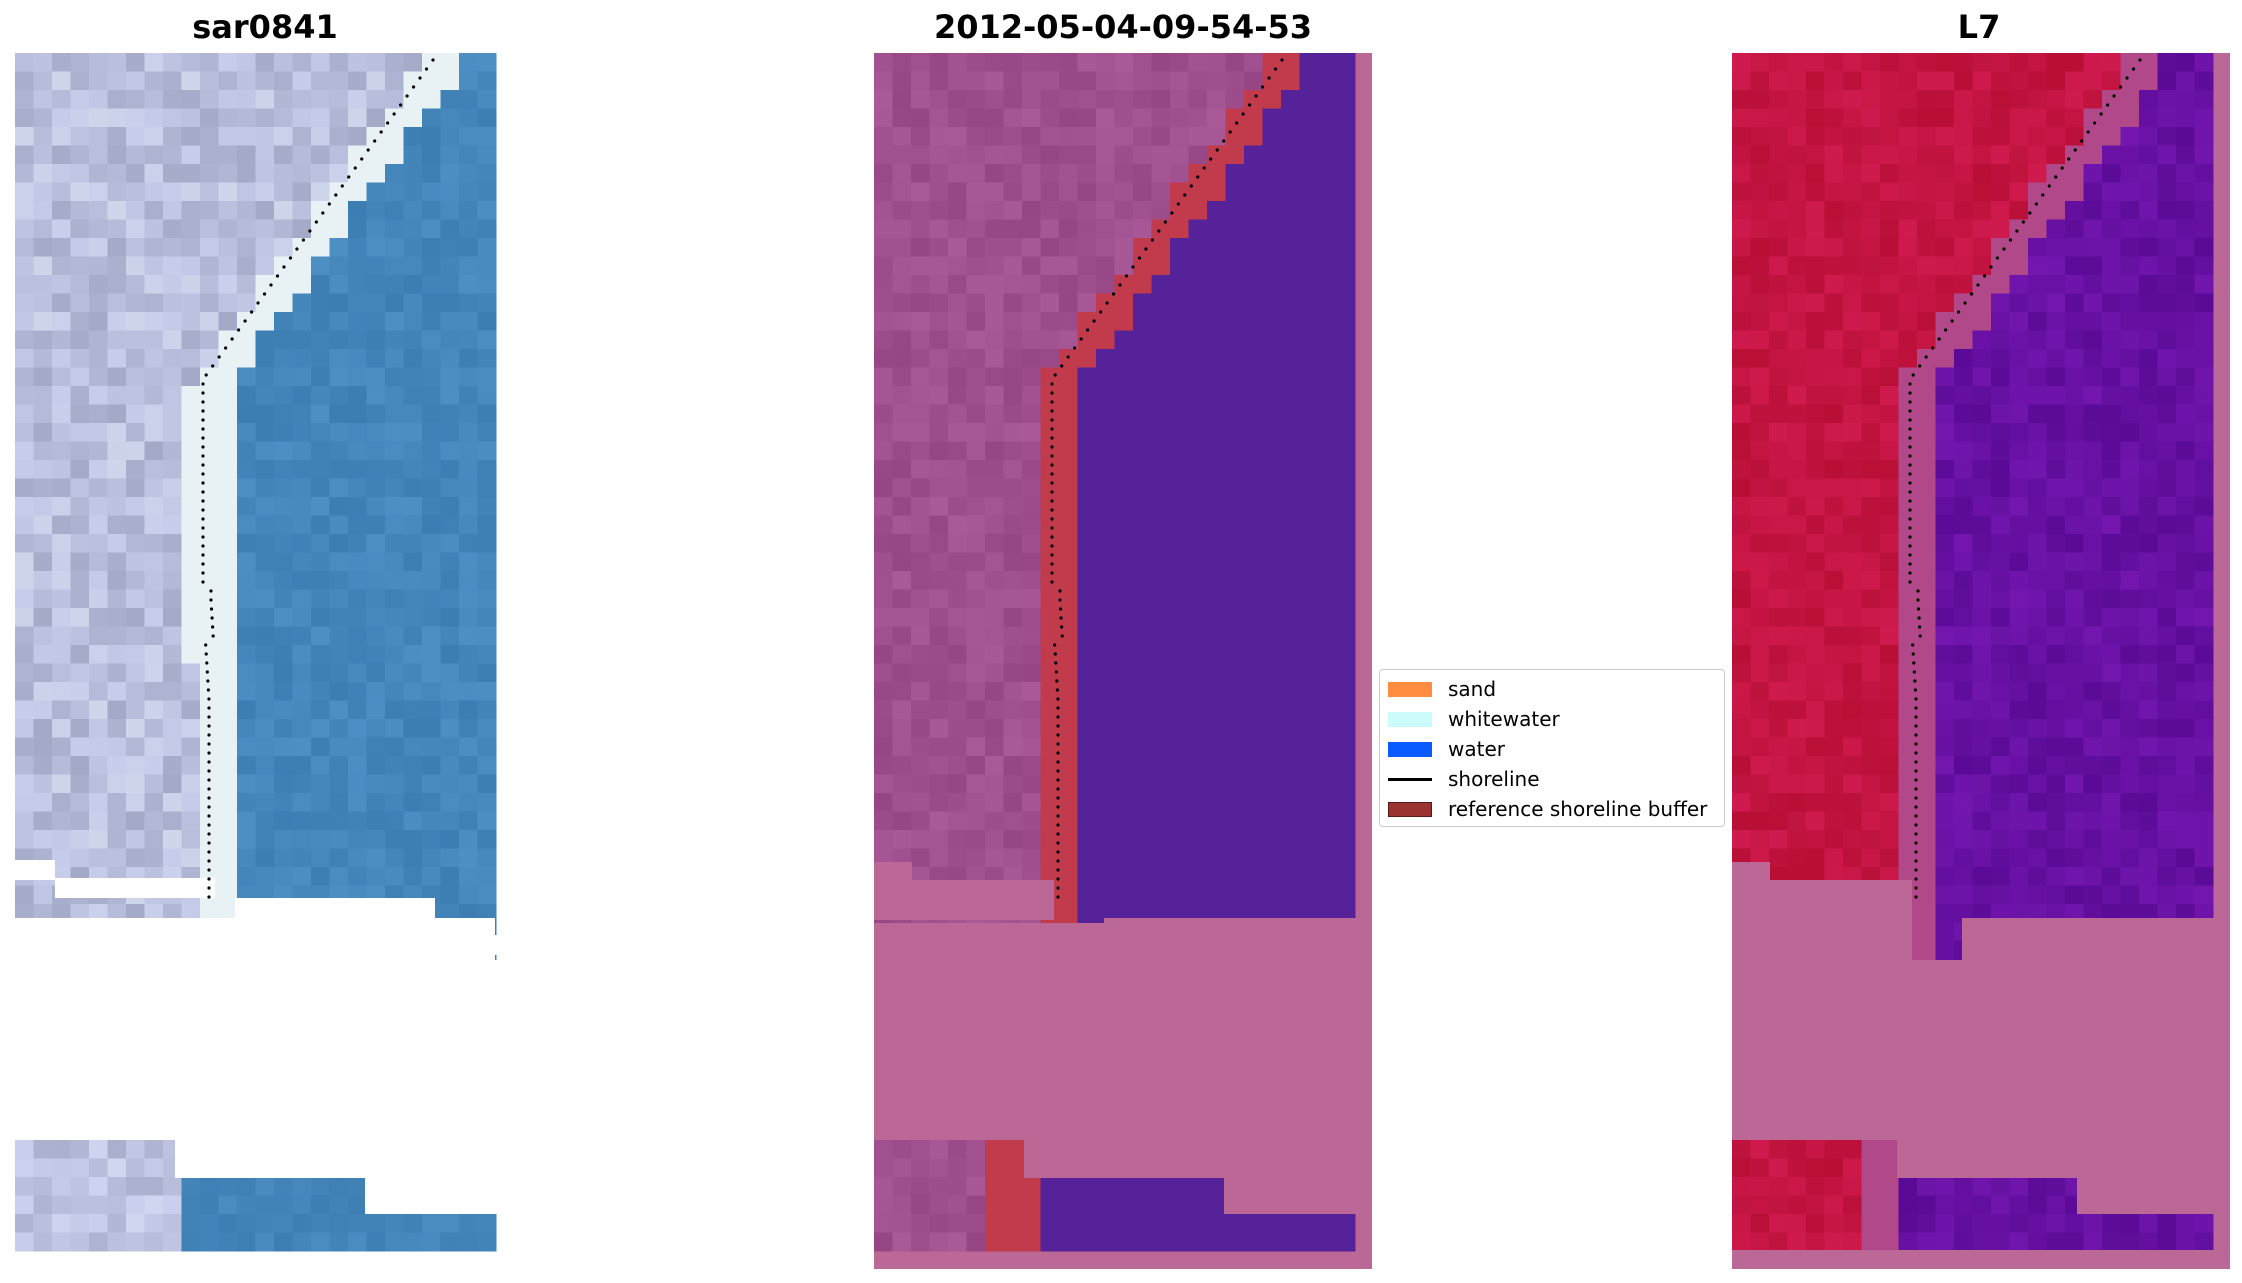  What do you see at coordinates (1123, 27) in the screenshot?
I see `panel-title-date: 2012-05-04-09-54-53` at bounding box center [1123, 27].